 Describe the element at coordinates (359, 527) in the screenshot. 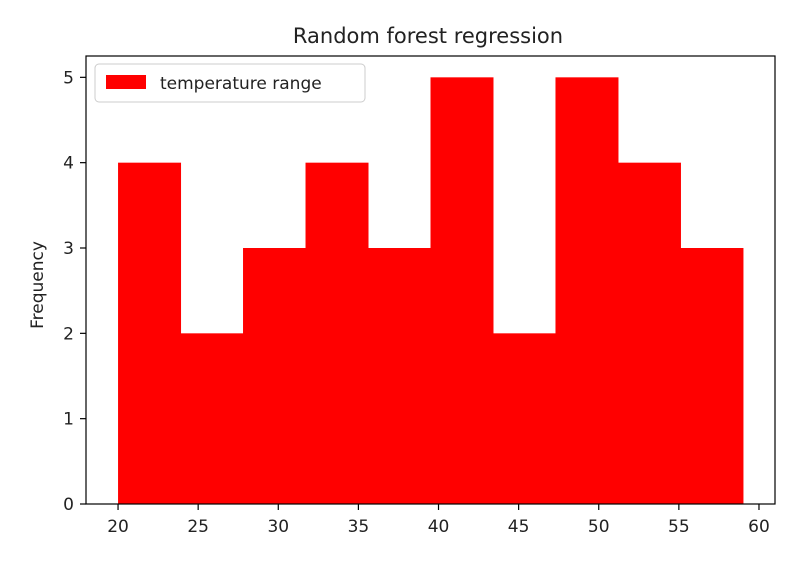

I see `x-tick-label: 35` at that location.